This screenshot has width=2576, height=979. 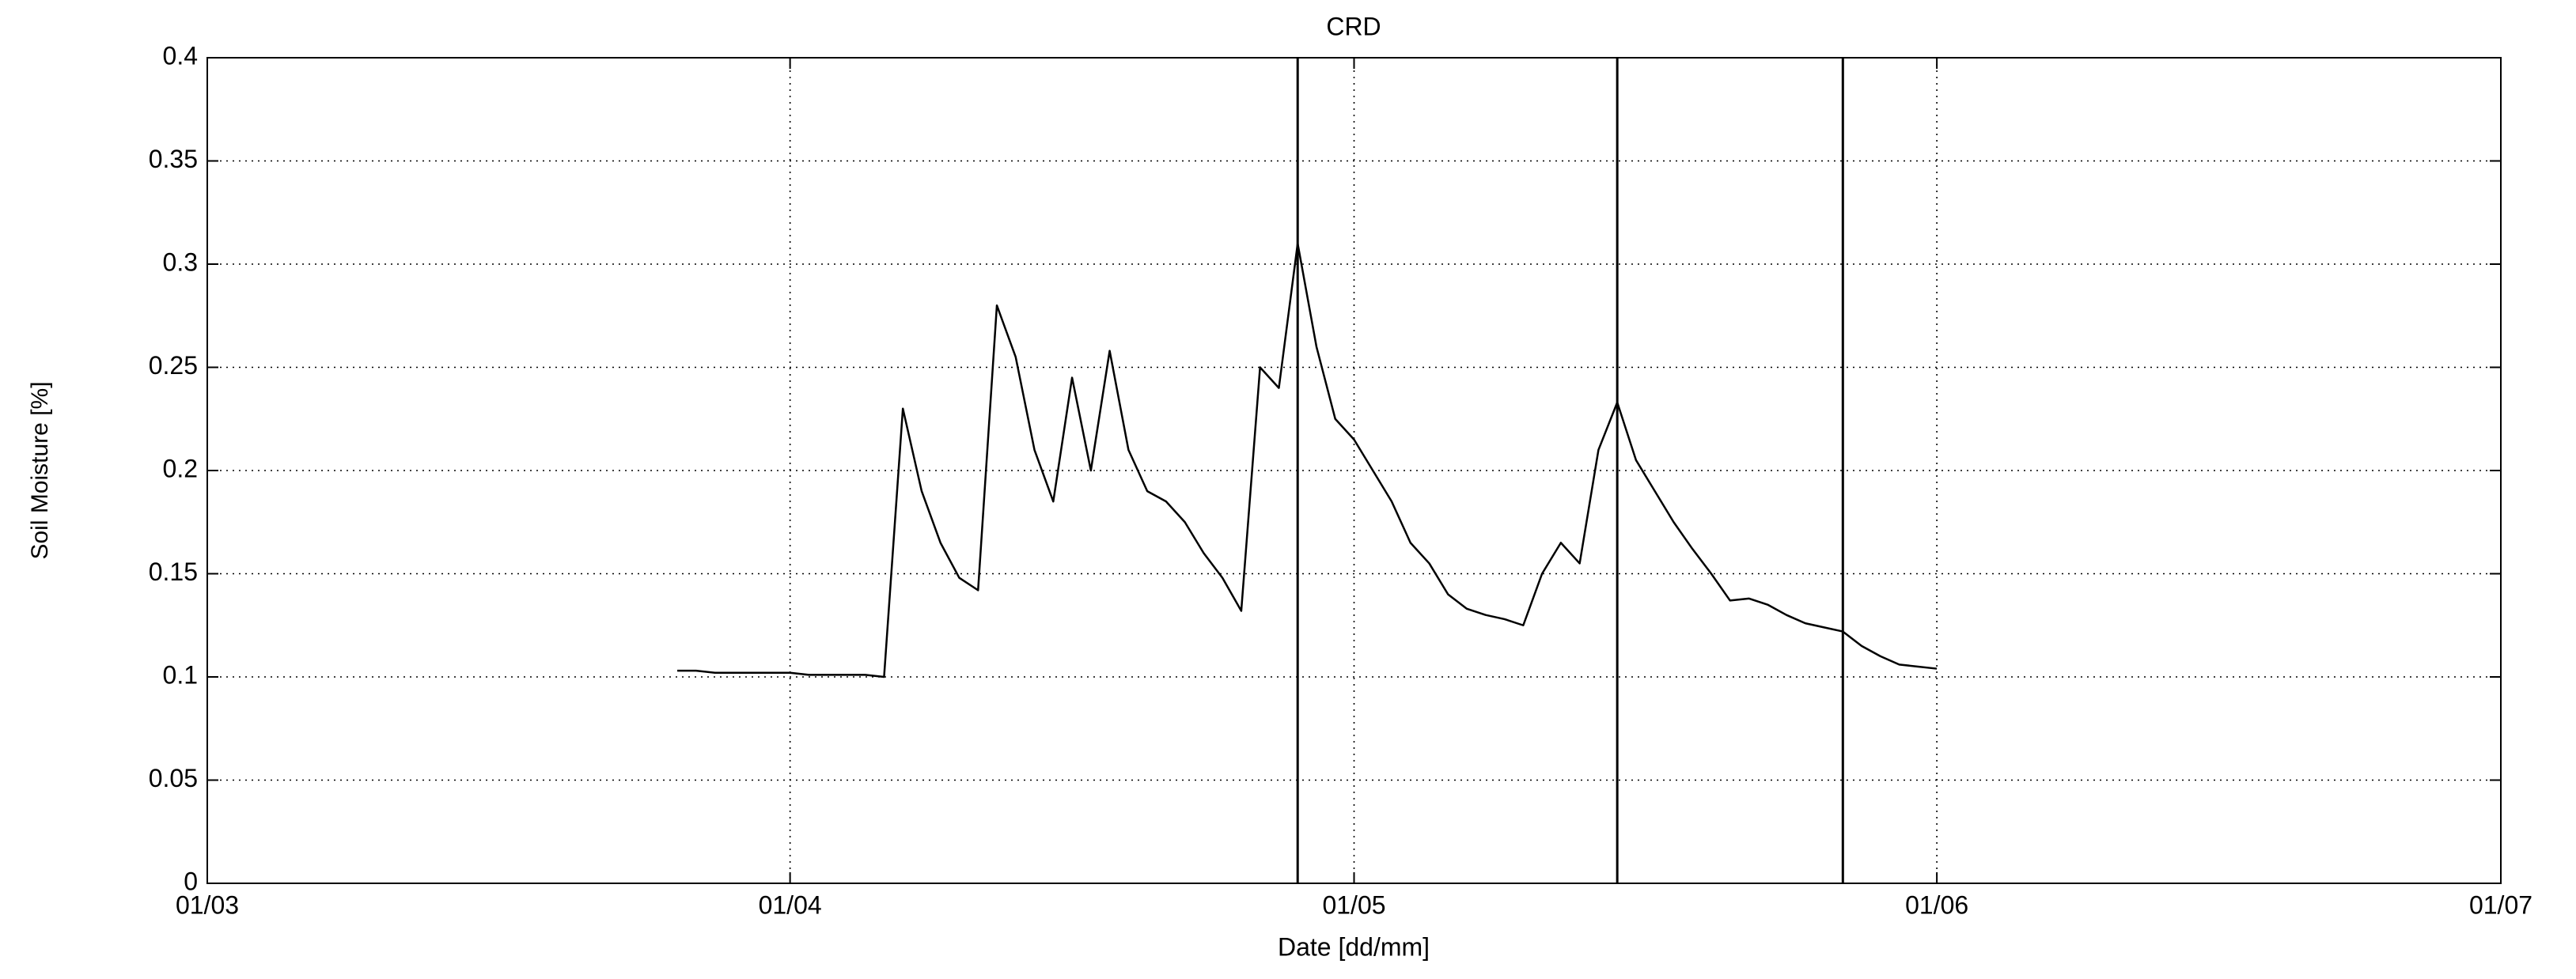 I want to click on y-tick-label: 0.4, so click(x=180, y=55).